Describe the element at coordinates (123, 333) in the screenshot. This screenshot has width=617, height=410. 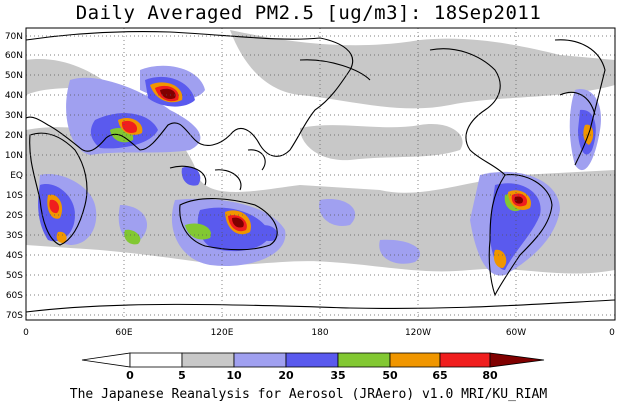
I see `lon-label: 60E` at that location.